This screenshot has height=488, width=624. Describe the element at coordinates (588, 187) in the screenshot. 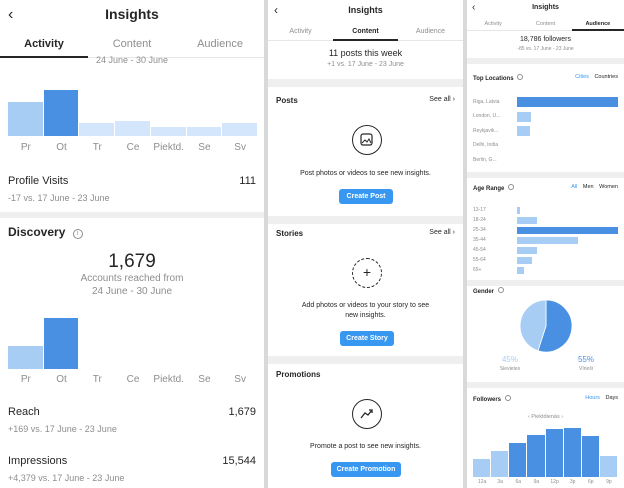

I see `men-toggle: Men` at that location.